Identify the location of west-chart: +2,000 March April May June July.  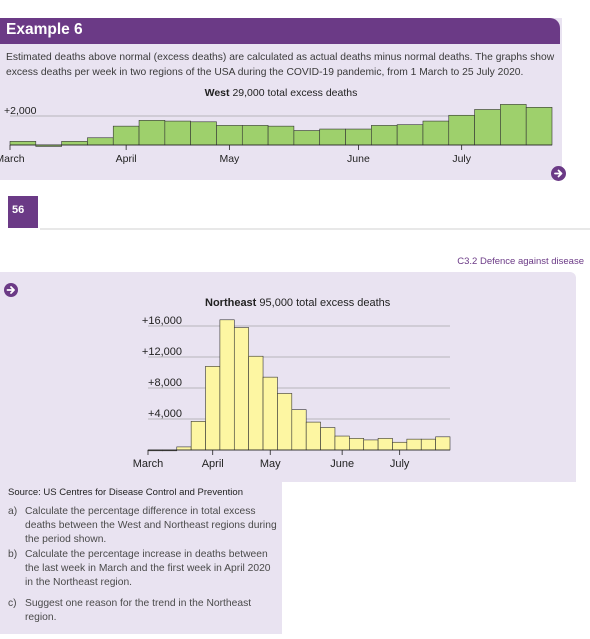
(276, 134).